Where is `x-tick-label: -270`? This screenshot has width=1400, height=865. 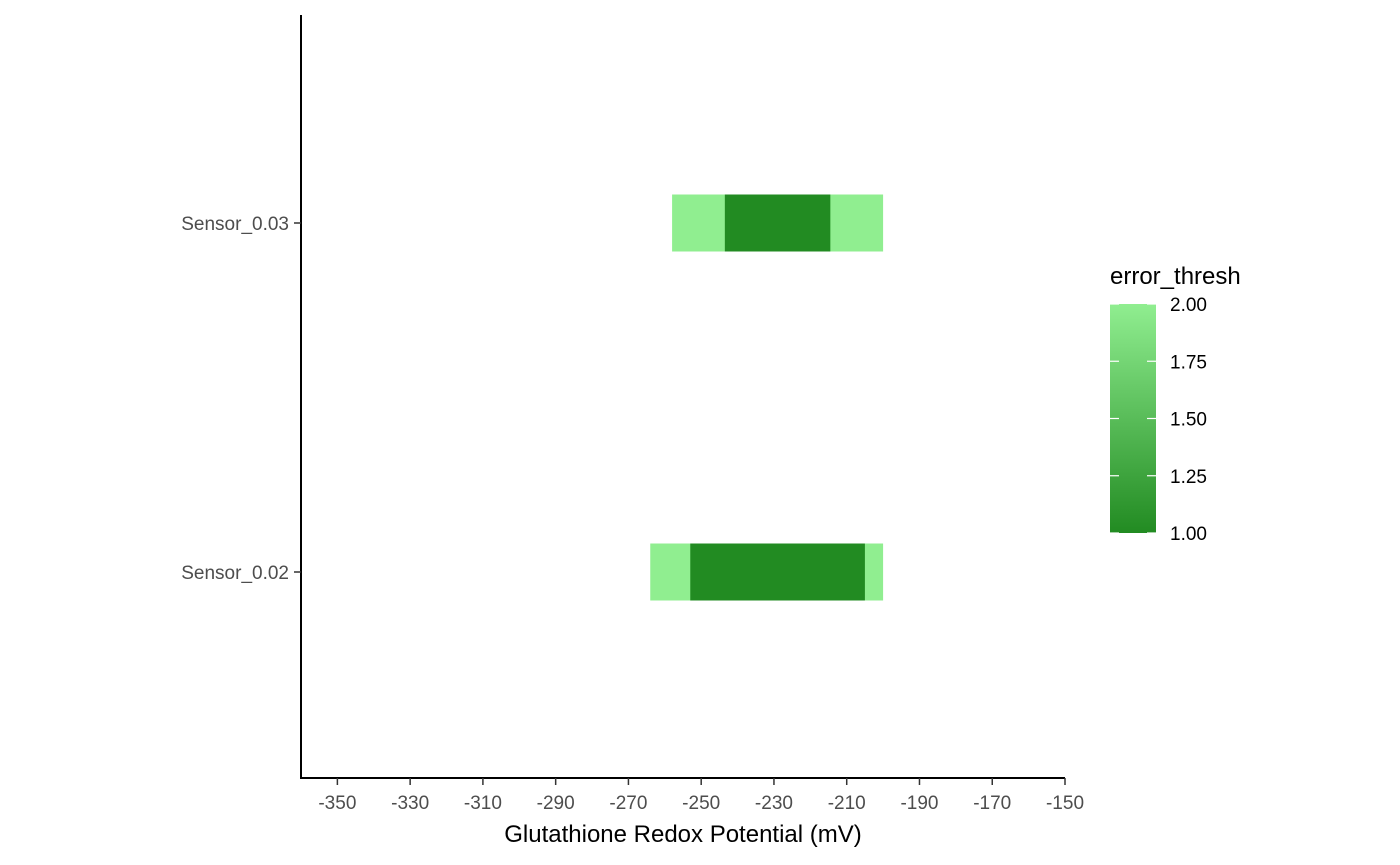 x-tick-label: -270 is located at coordinates (628, 803).